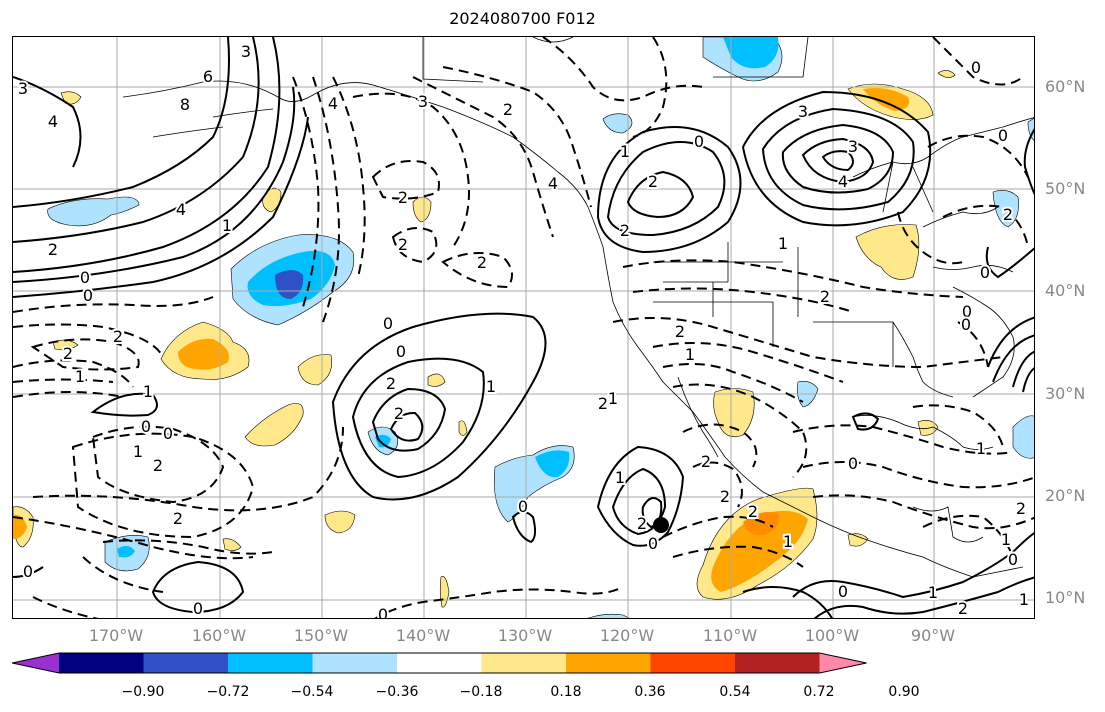 Image resolution: width=1105 pixels, height=712 pixels. Describe the element at coordinates (1065, 290) in the screenshot. I see `lat-label-40n: 40°N` at that location.